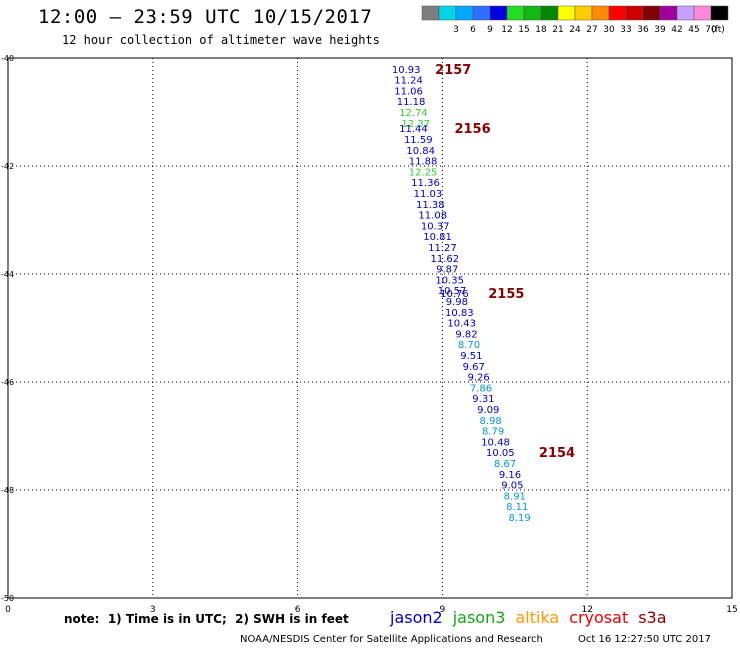 This screenshot has width=740, height=650. Describe the element at coordinates (428, 194) in the screenshot. I see `wave-height-label: 11.03` at that location.